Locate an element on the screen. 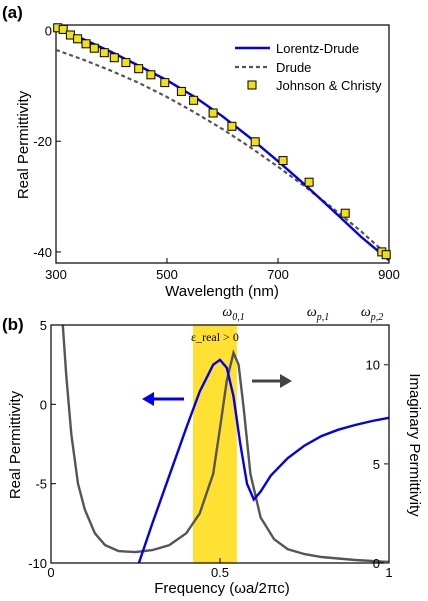  panel-a-legend: Lorentz-Drude Drude Johnson & Christy is located at coordinates (308, 67).